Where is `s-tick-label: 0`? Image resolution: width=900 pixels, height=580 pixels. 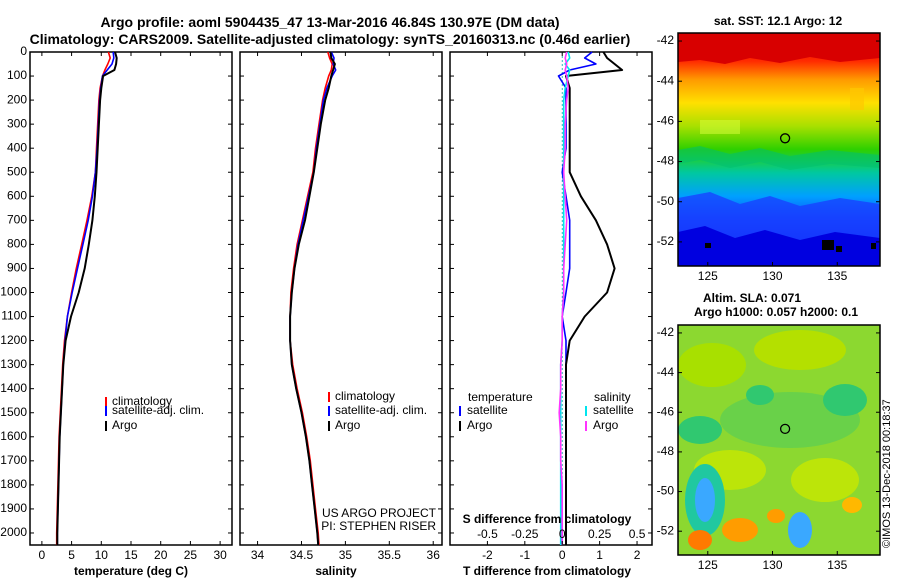 s-tick-label: 0 is located at coordinates (562, 534).